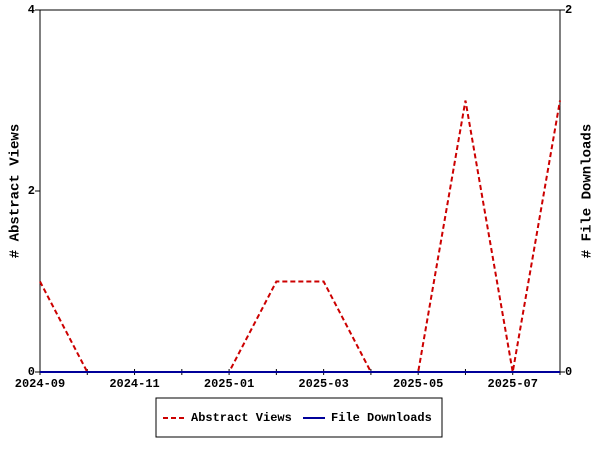  What do you see at coordinates (31, 191) in the screenshot?
I see `y-tick-label: 2` at bounding box center [31, 191].